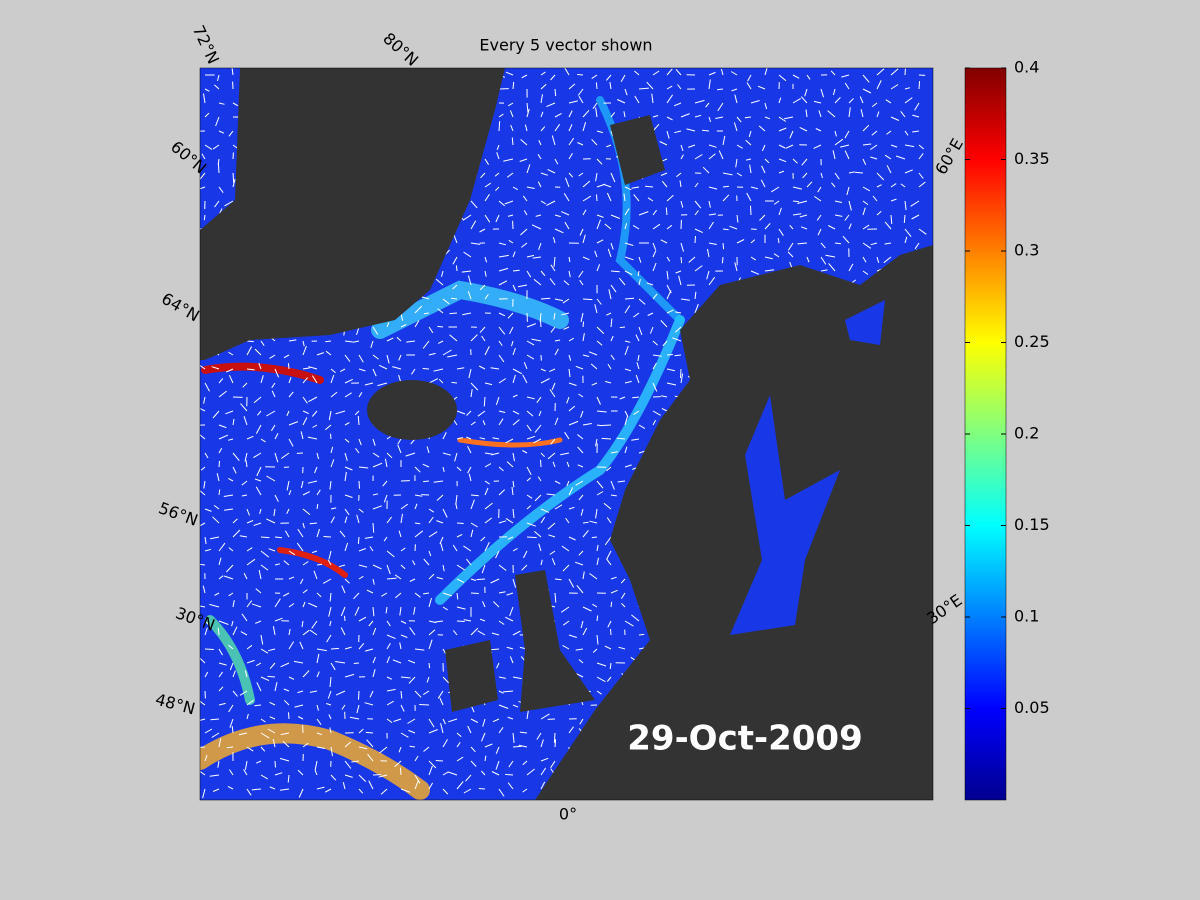 The height and width of the screenshot is (900, 1200). Describe the element at coordinates (785, 515) in the screenshot. I see `baltic-sea` at that location.